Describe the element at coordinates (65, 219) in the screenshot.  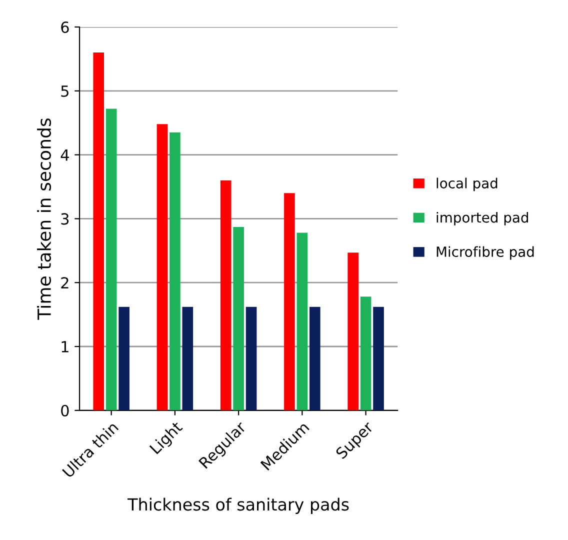
I see `y-tick-label: 3` at that location.